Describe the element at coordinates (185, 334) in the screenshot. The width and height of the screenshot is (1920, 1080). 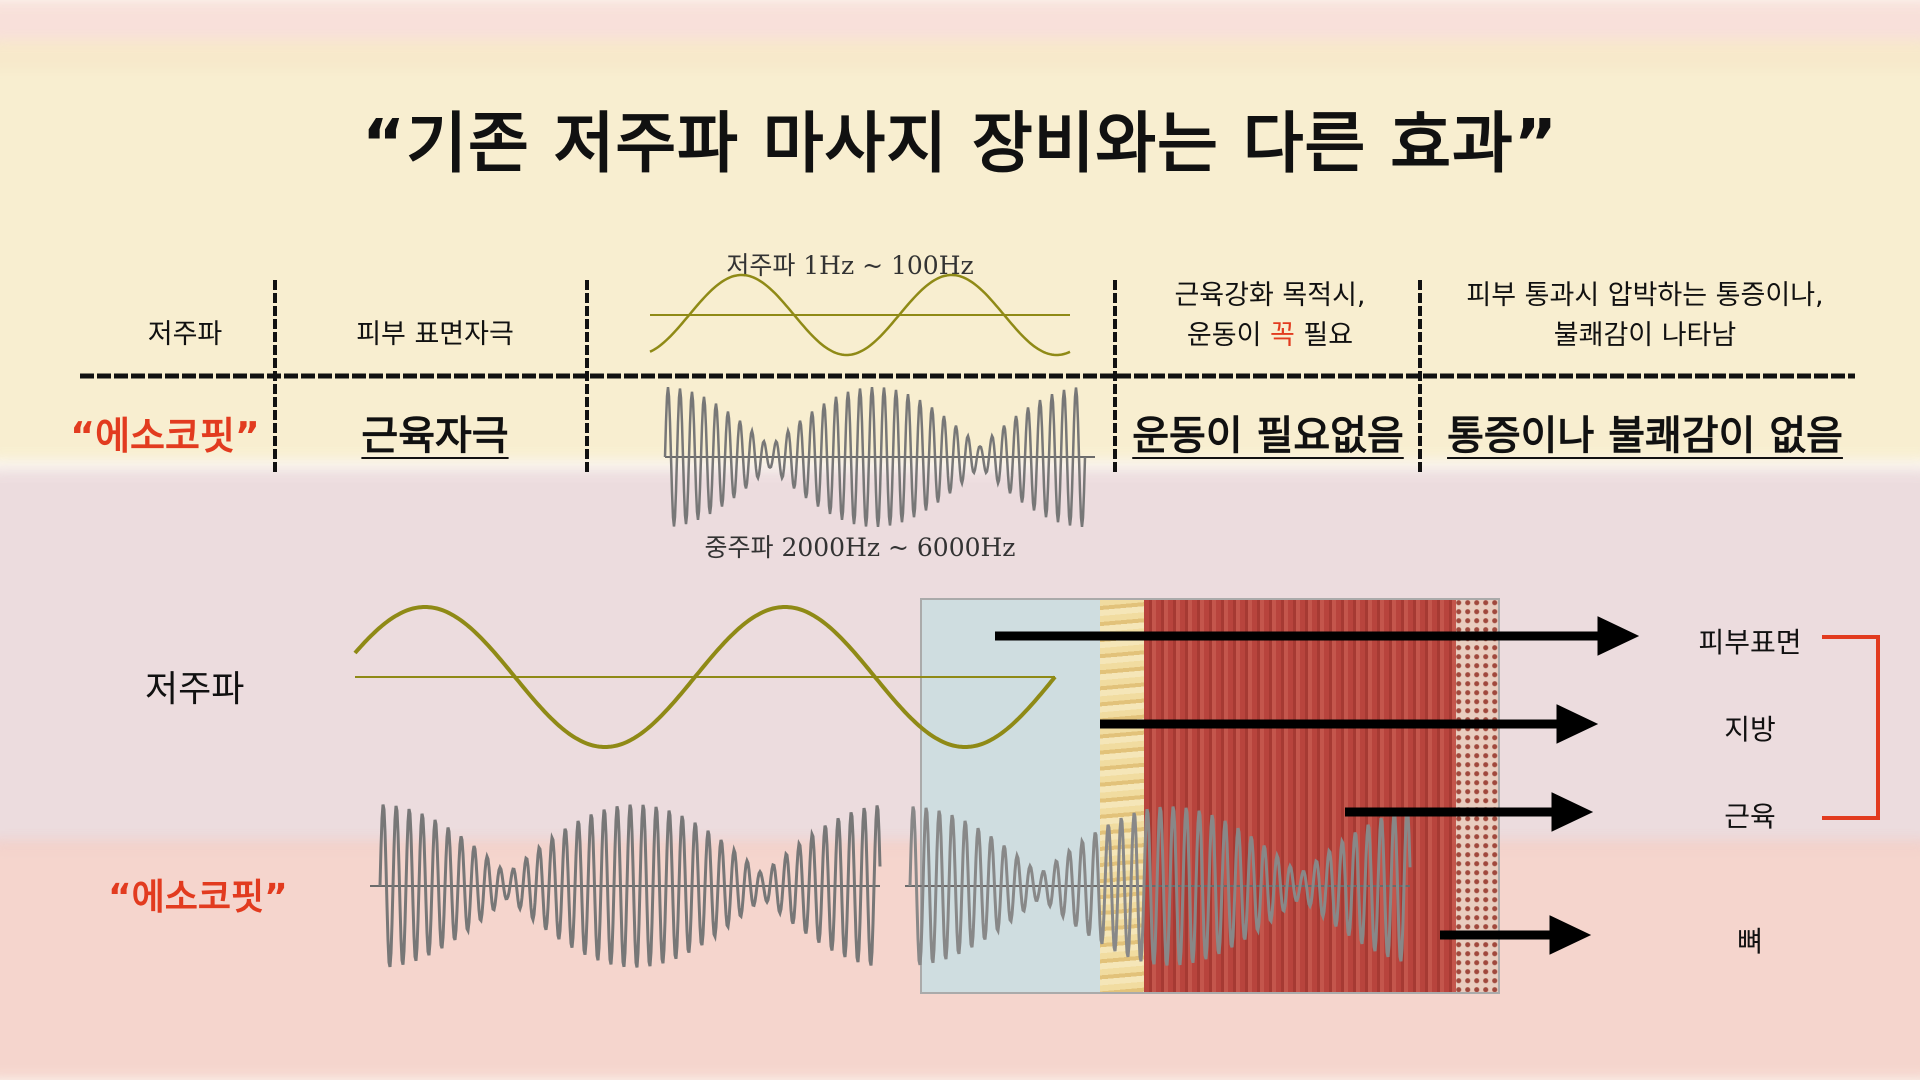
I see `row1-name: 저주파` at that location.